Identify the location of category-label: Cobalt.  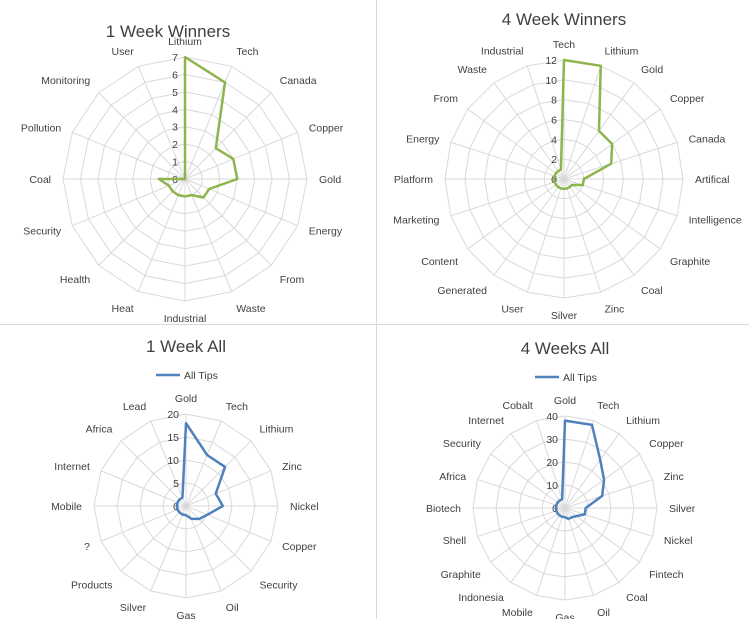
(518, 406).